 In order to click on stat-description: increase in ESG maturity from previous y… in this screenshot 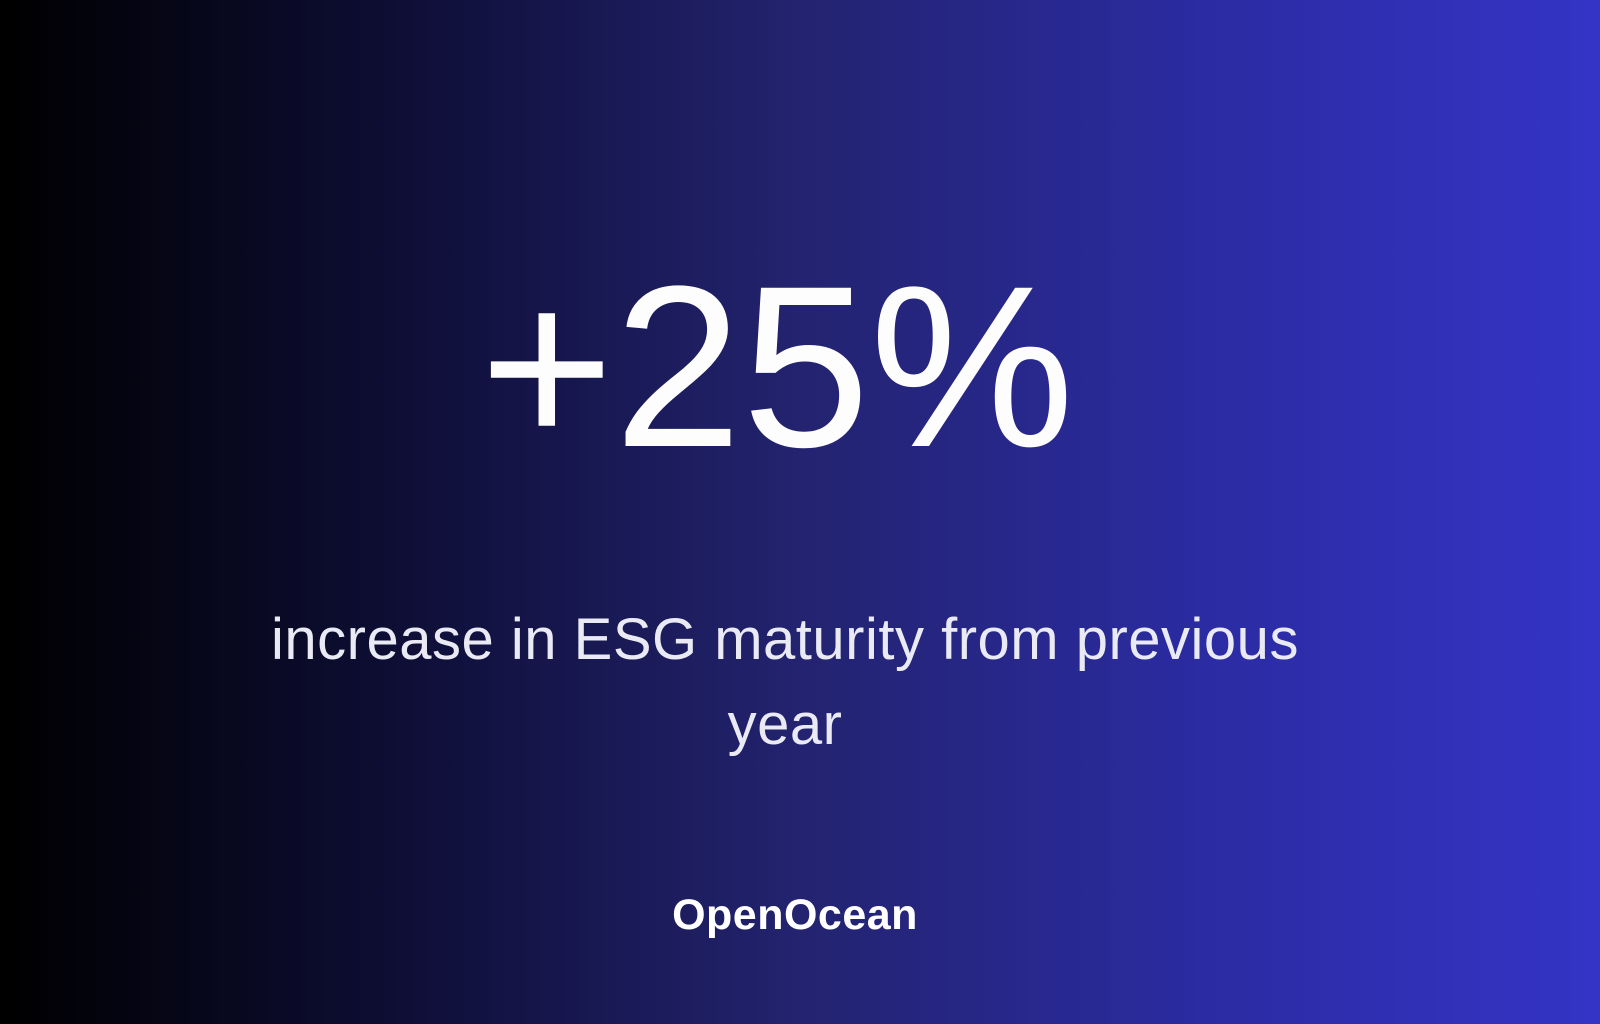, I will do `click(785, 682)`.